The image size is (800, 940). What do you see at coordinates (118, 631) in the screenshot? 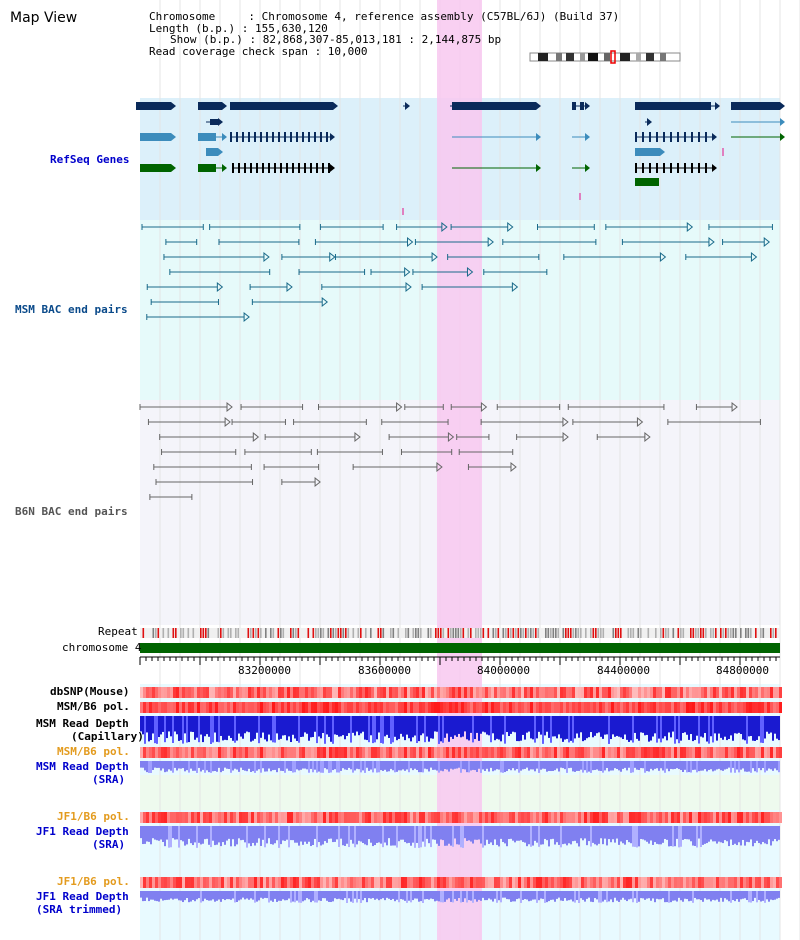
I see `repeat-track-label: Repeat` at bounding box center [118, 631].